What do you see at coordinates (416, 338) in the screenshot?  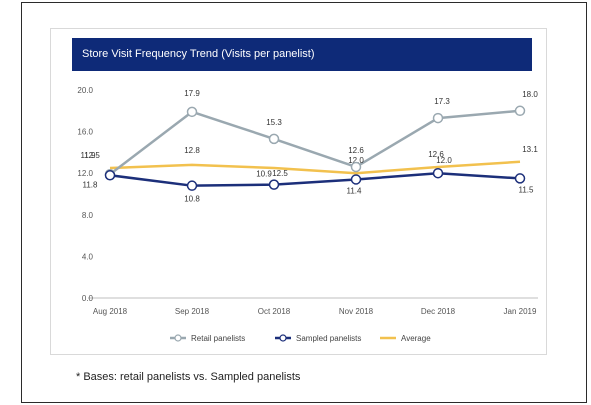 I see `legend-label: Average` at bounding box center [416, 338].